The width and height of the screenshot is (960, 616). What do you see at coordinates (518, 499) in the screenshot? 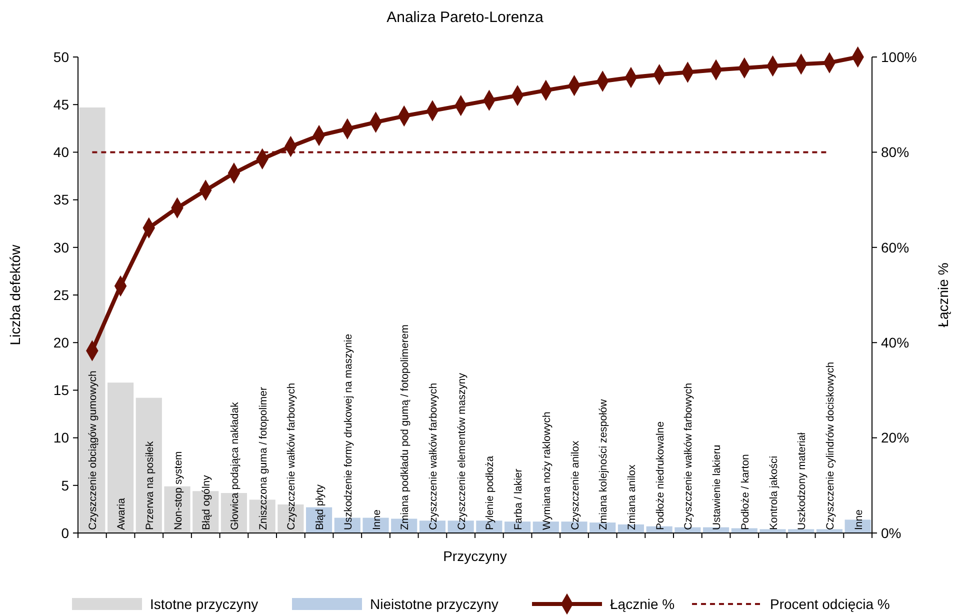
I see `x-tick-label: Farba / lakier` at bounding box center [518, 499].